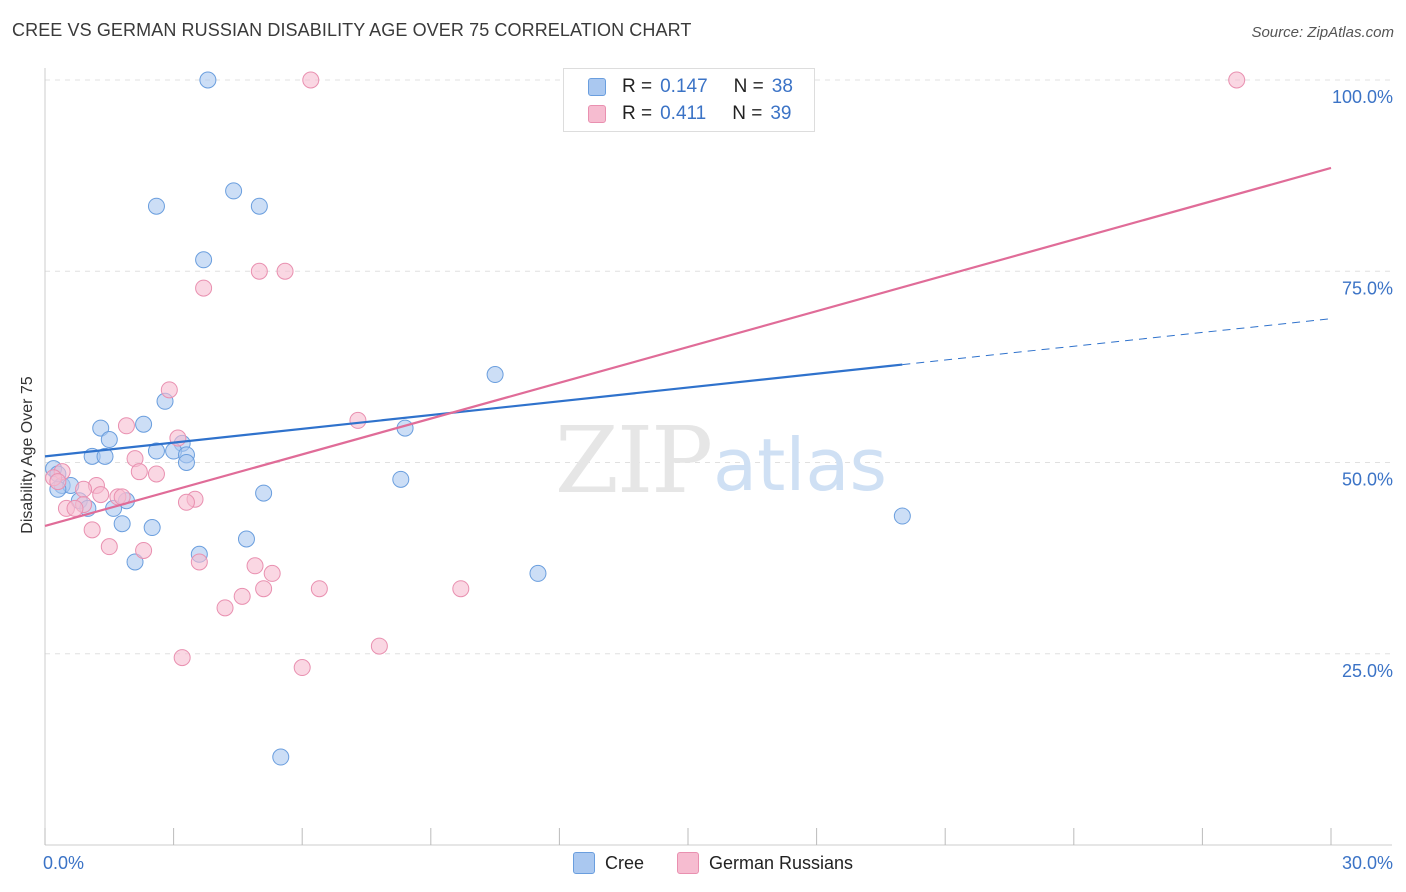 Image resolution: width=1406 pixels, height=892 pixels. Describe the element at coordinates (747, 113) in the screenshot. I see `german-russians-n-label: N =` at that location.